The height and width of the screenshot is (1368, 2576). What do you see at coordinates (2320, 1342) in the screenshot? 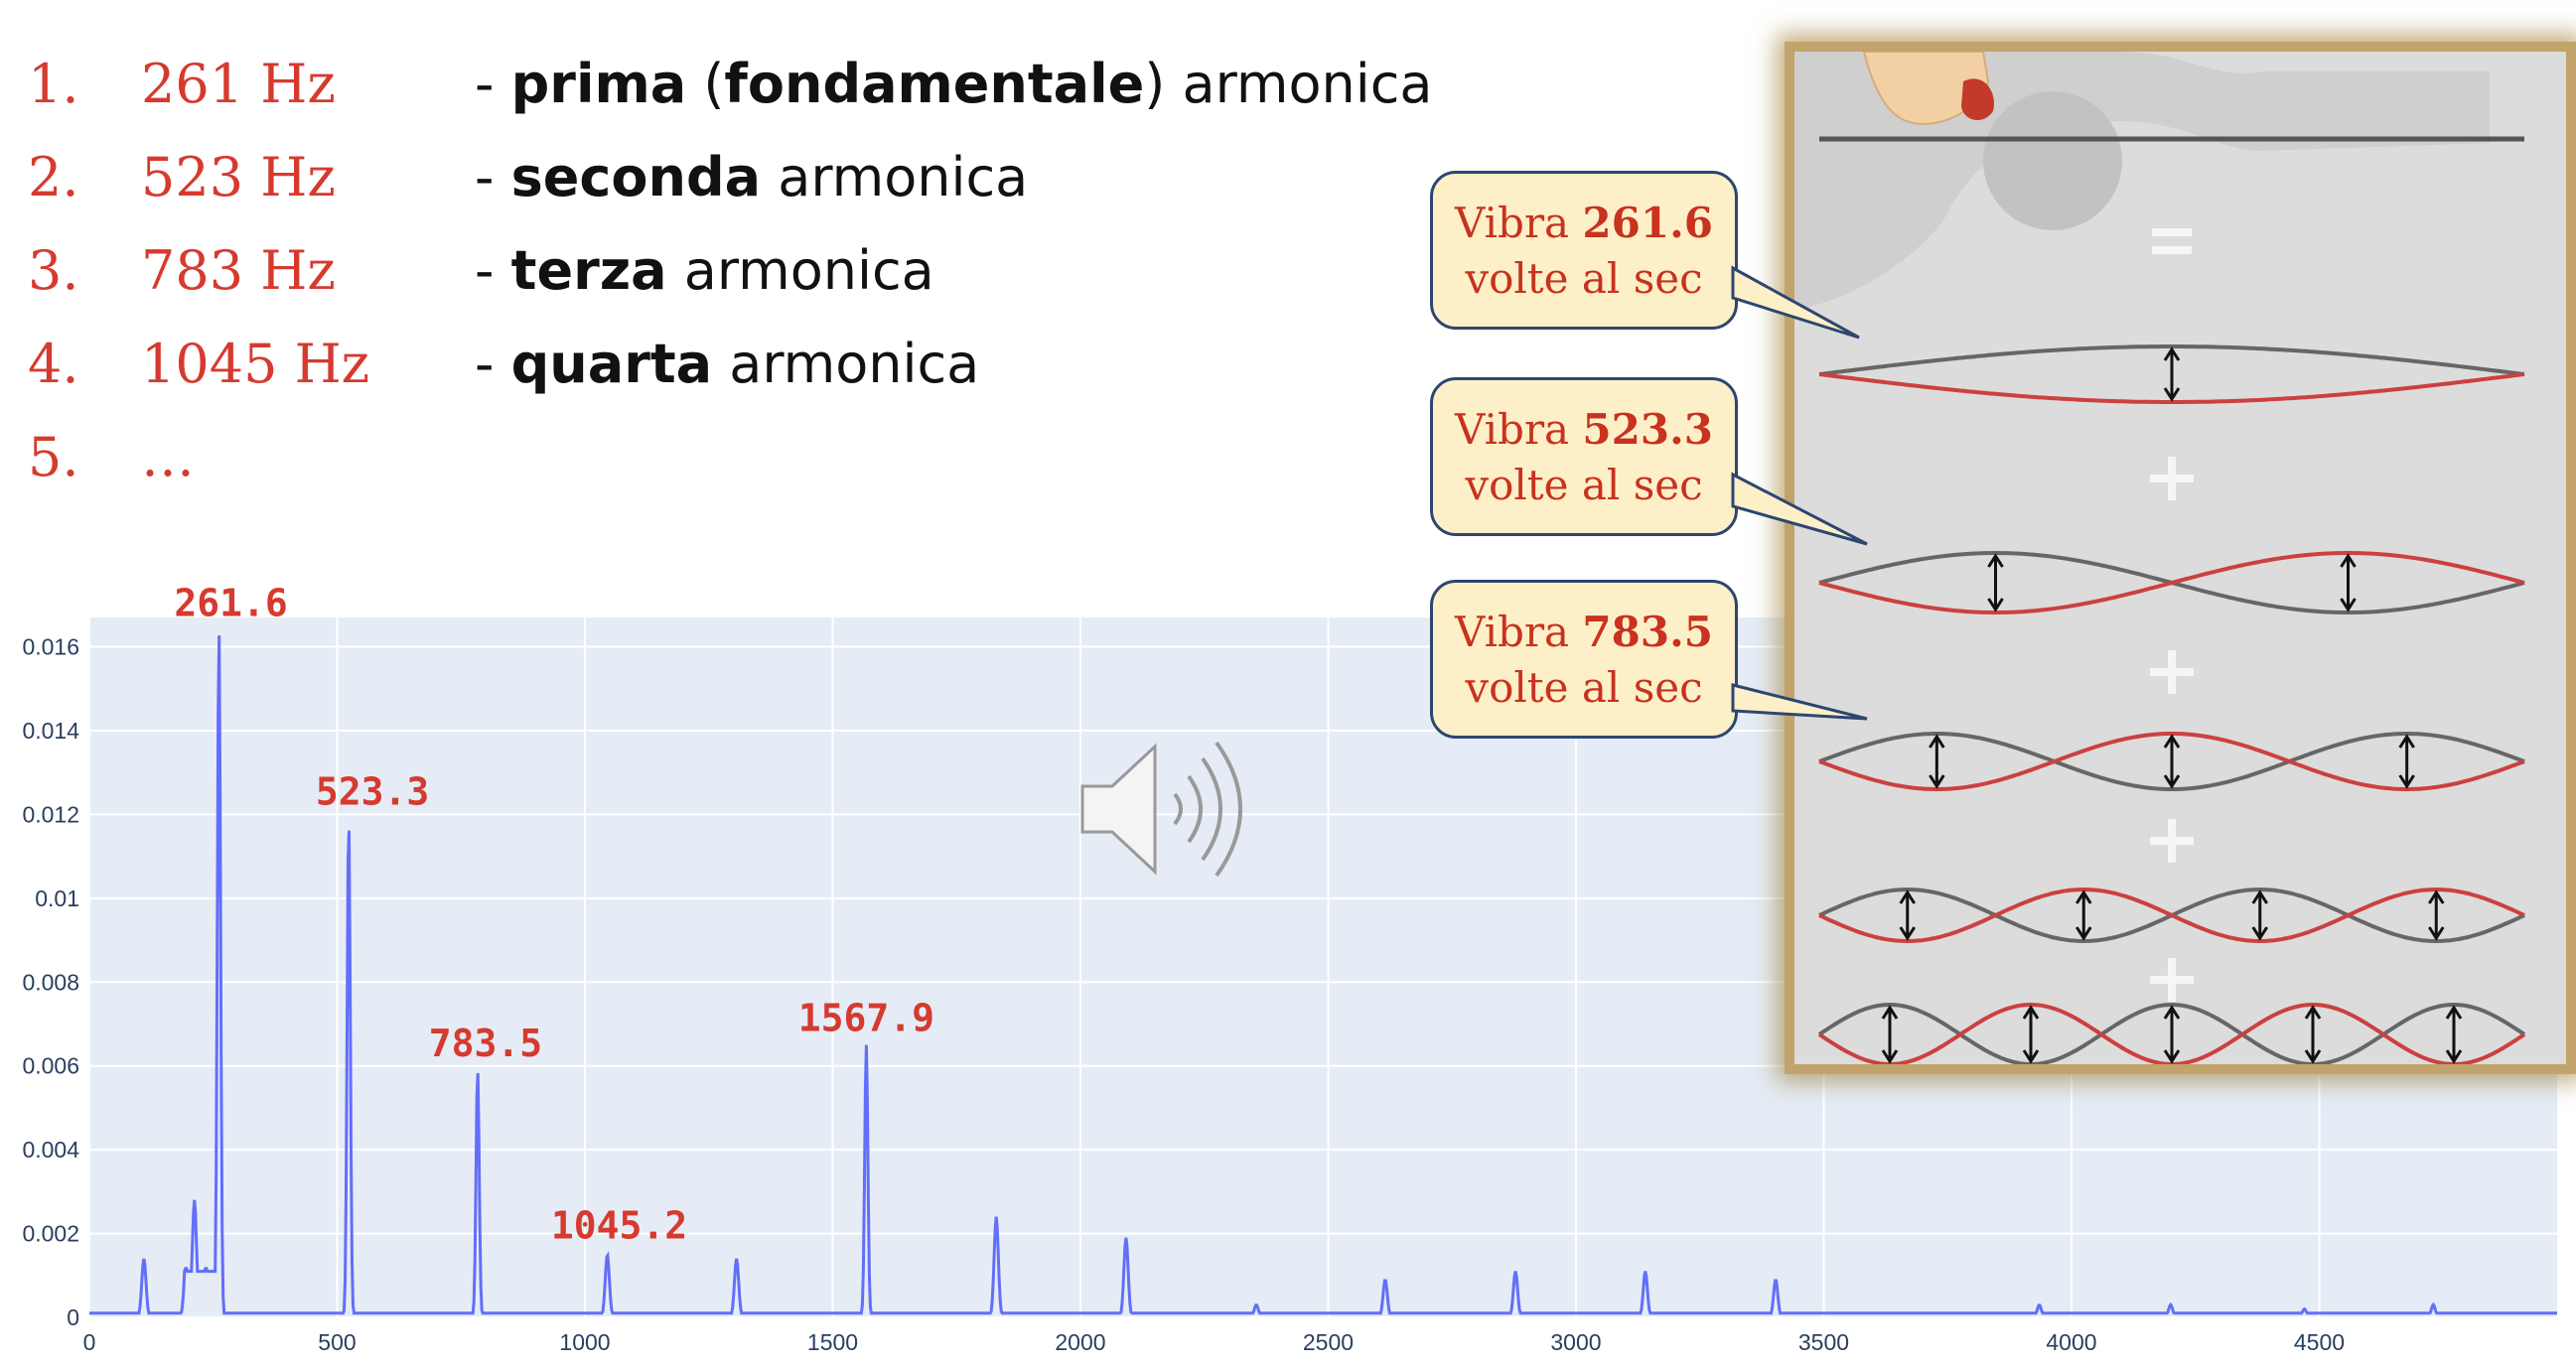
I see `x-tick-label: 4500` at bounding box center [2320, 1342].